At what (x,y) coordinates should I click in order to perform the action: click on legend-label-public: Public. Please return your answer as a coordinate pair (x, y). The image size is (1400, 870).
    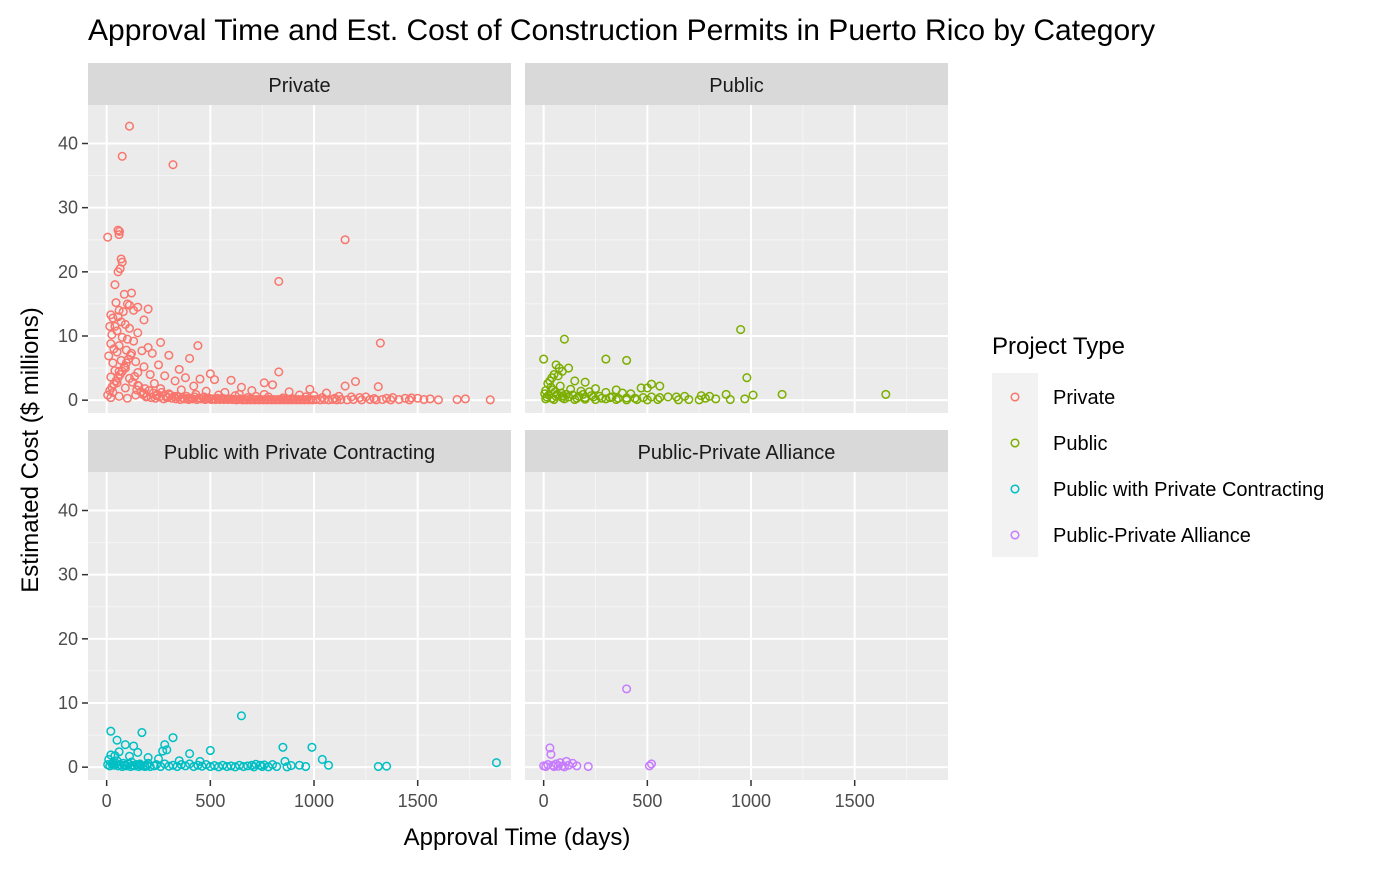
    Looking at the image, I should click on (1080, 444).